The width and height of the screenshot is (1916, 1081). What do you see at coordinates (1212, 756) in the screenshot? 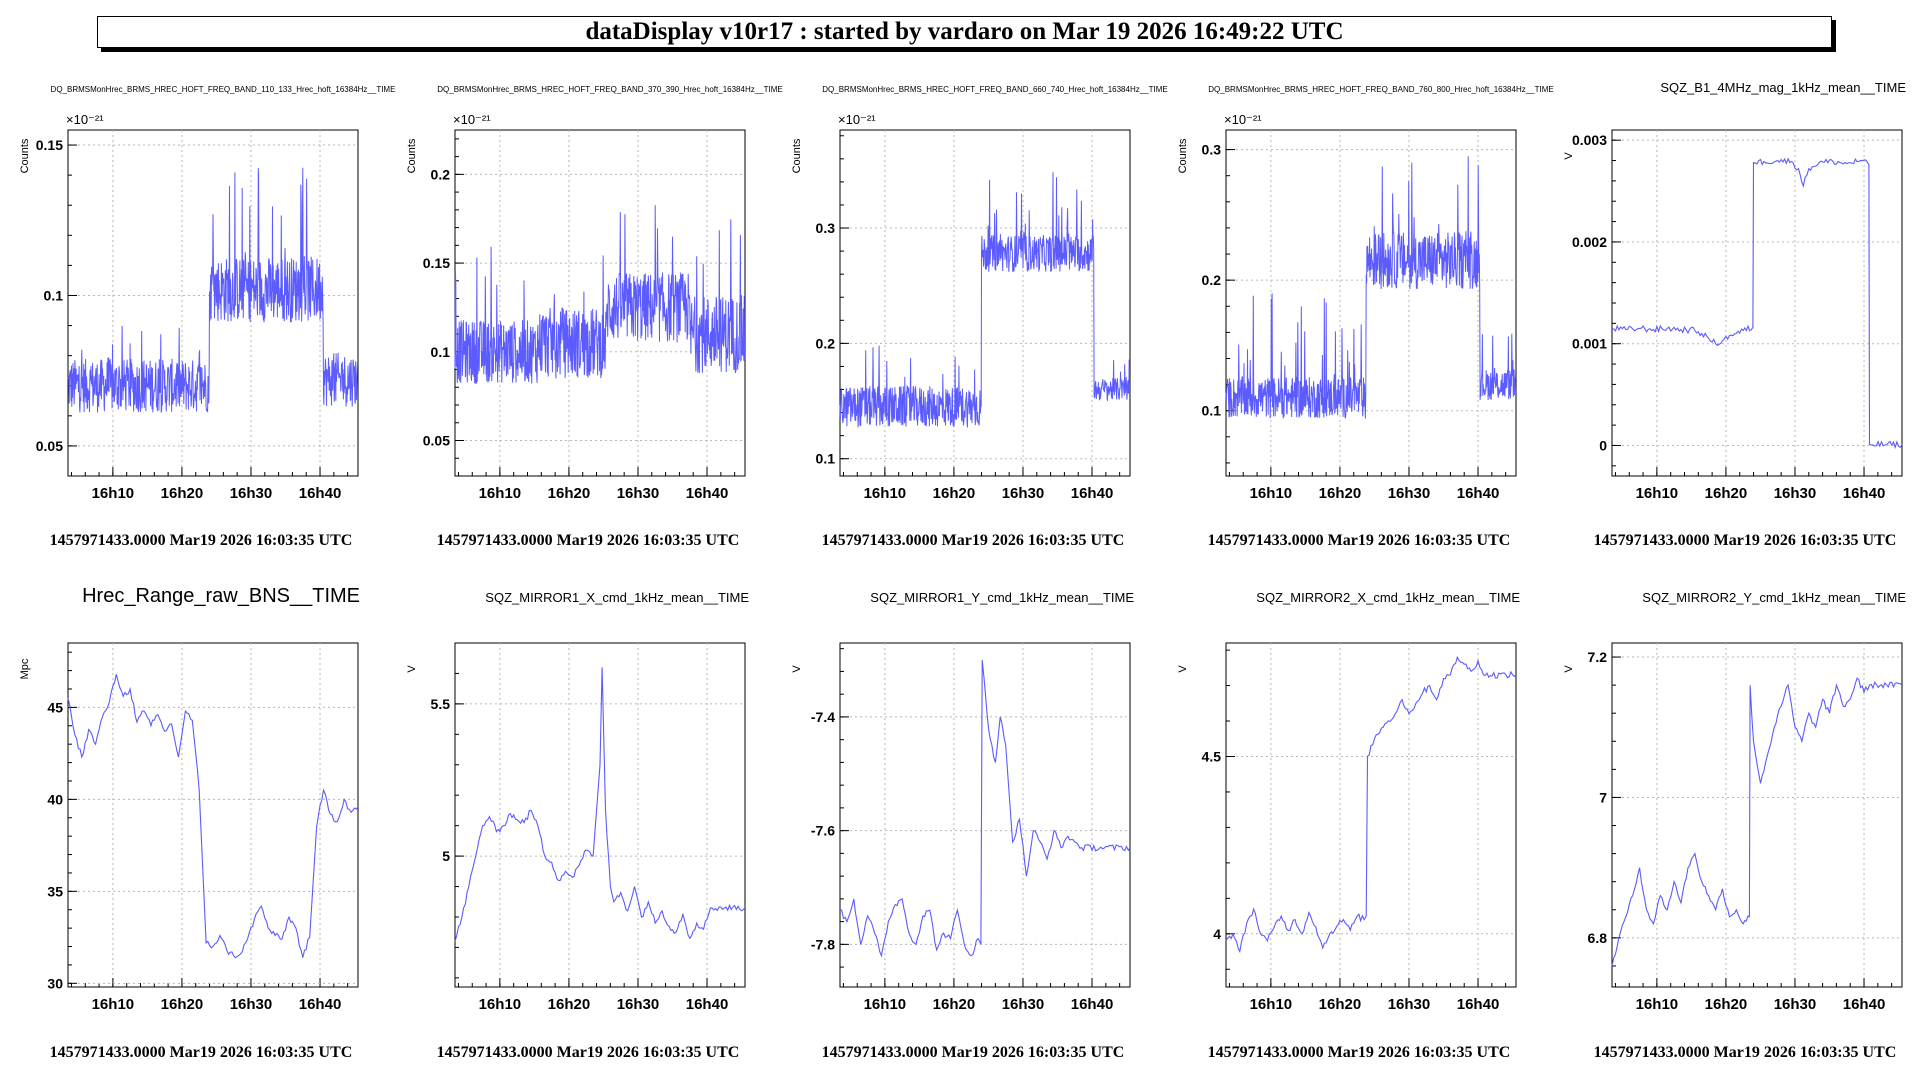
I see `y-tick-label: 4.5` at bounding box center [1212, 756].